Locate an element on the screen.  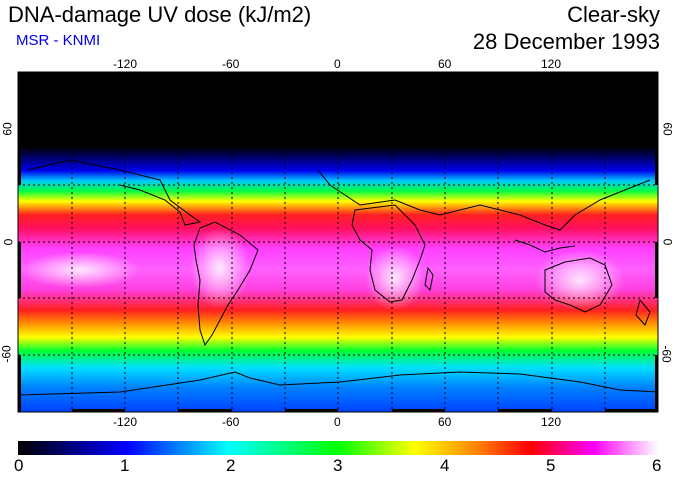
colorbar is located at coordinates (338, 448).